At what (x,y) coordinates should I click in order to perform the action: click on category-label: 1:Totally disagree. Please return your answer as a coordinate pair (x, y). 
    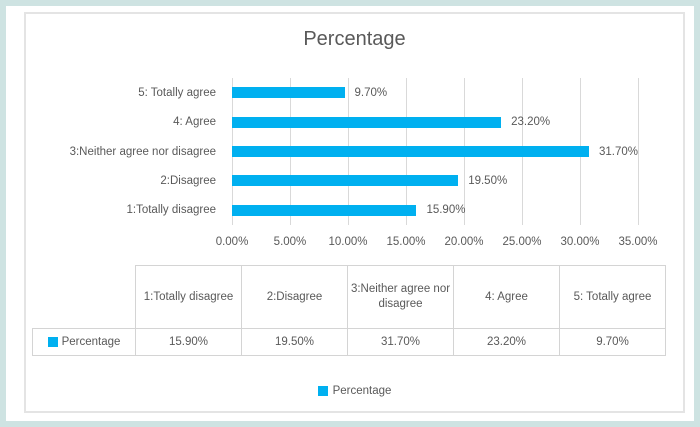
    Looking at the image, I should click on (171, 210).